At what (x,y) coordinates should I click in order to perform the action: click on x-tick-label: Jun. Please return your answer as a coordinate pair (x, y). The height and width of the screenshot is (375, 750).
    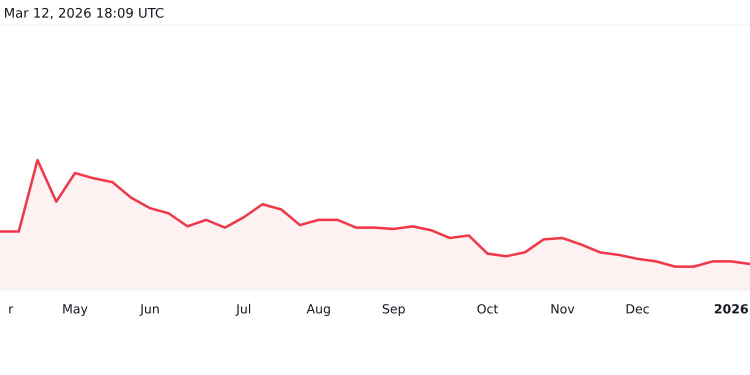
    Looking at the image, I should click on (149, 310).